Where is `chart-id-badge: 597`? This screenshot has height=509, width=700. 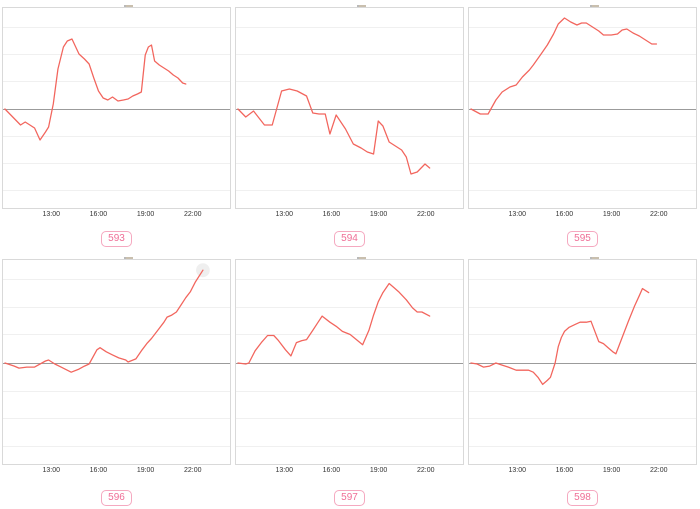 chart-id-badge: 597 is located at coordinates (349, 498).